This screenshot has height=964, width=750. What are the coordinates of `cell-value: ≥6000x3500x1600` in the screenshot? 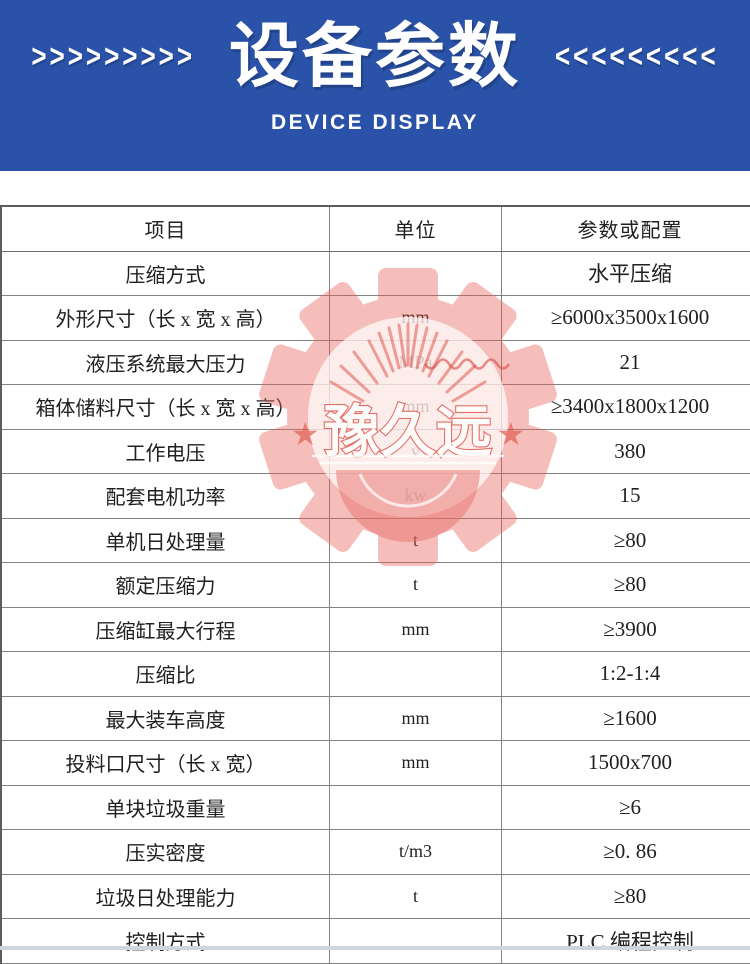 It's located at (630, 317).